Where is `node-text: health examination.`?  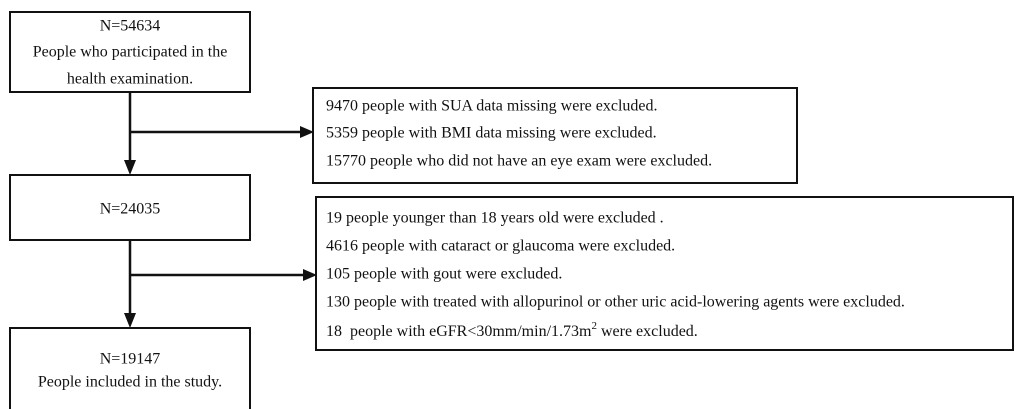
node-text: health examination. is located at coordinates (130, 79).